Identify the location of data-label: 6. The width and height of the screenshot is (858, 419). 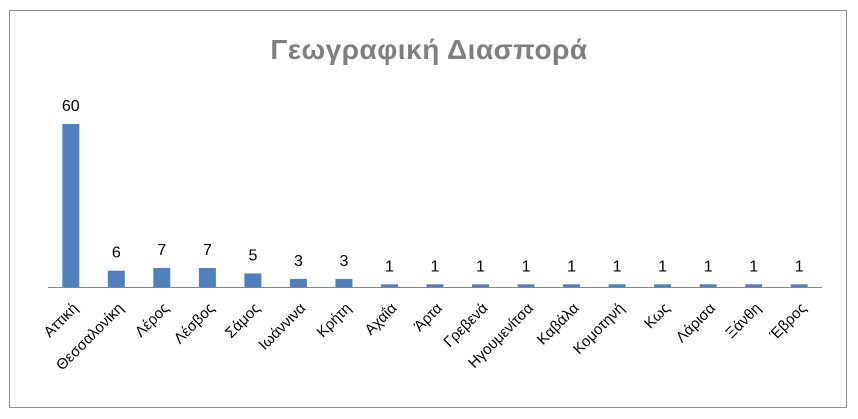
(116, 253).